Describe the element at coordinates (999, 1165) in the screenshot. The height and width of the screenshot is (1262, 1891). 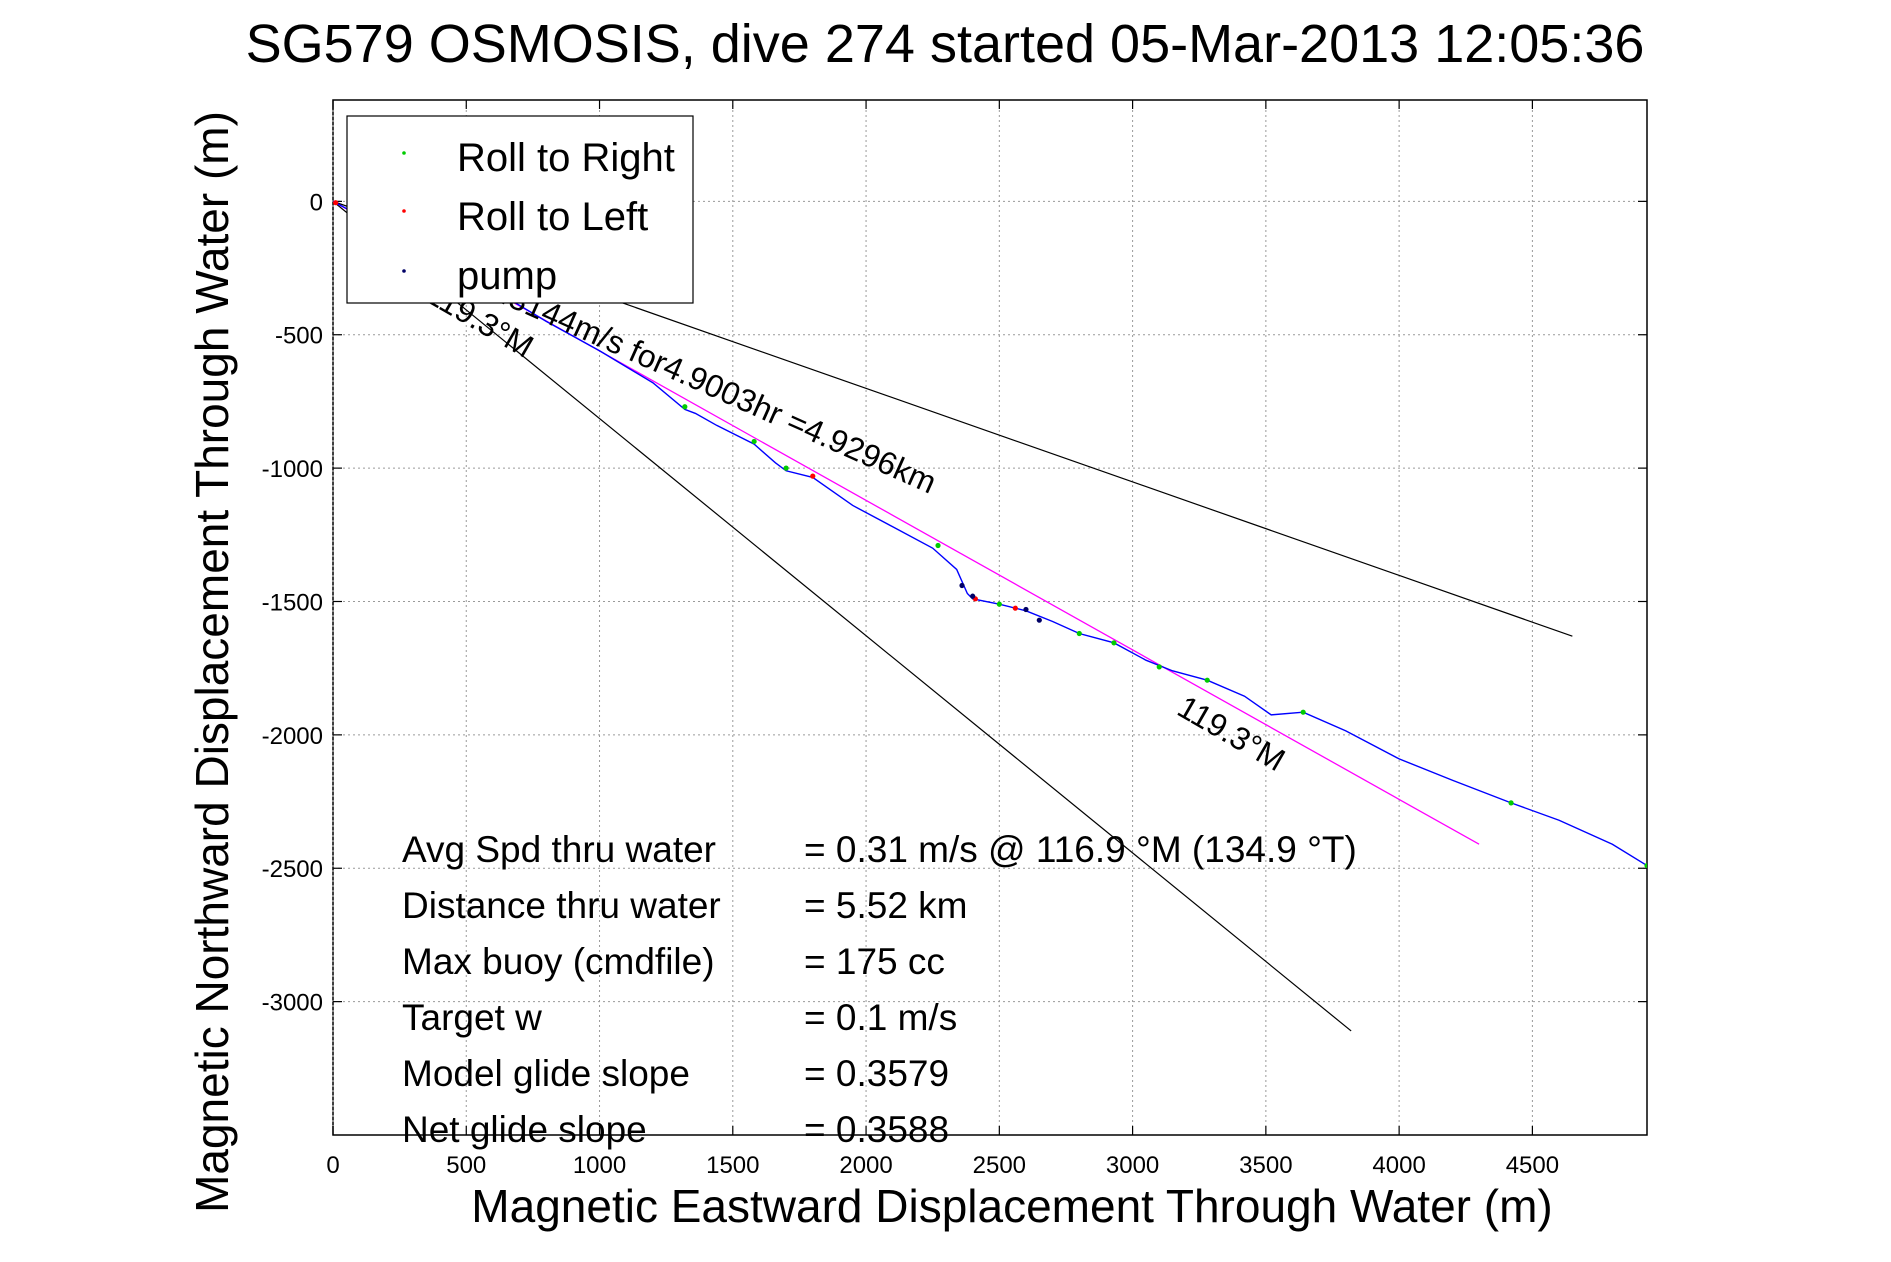
I see `x-tick-label: 2500` at that location.